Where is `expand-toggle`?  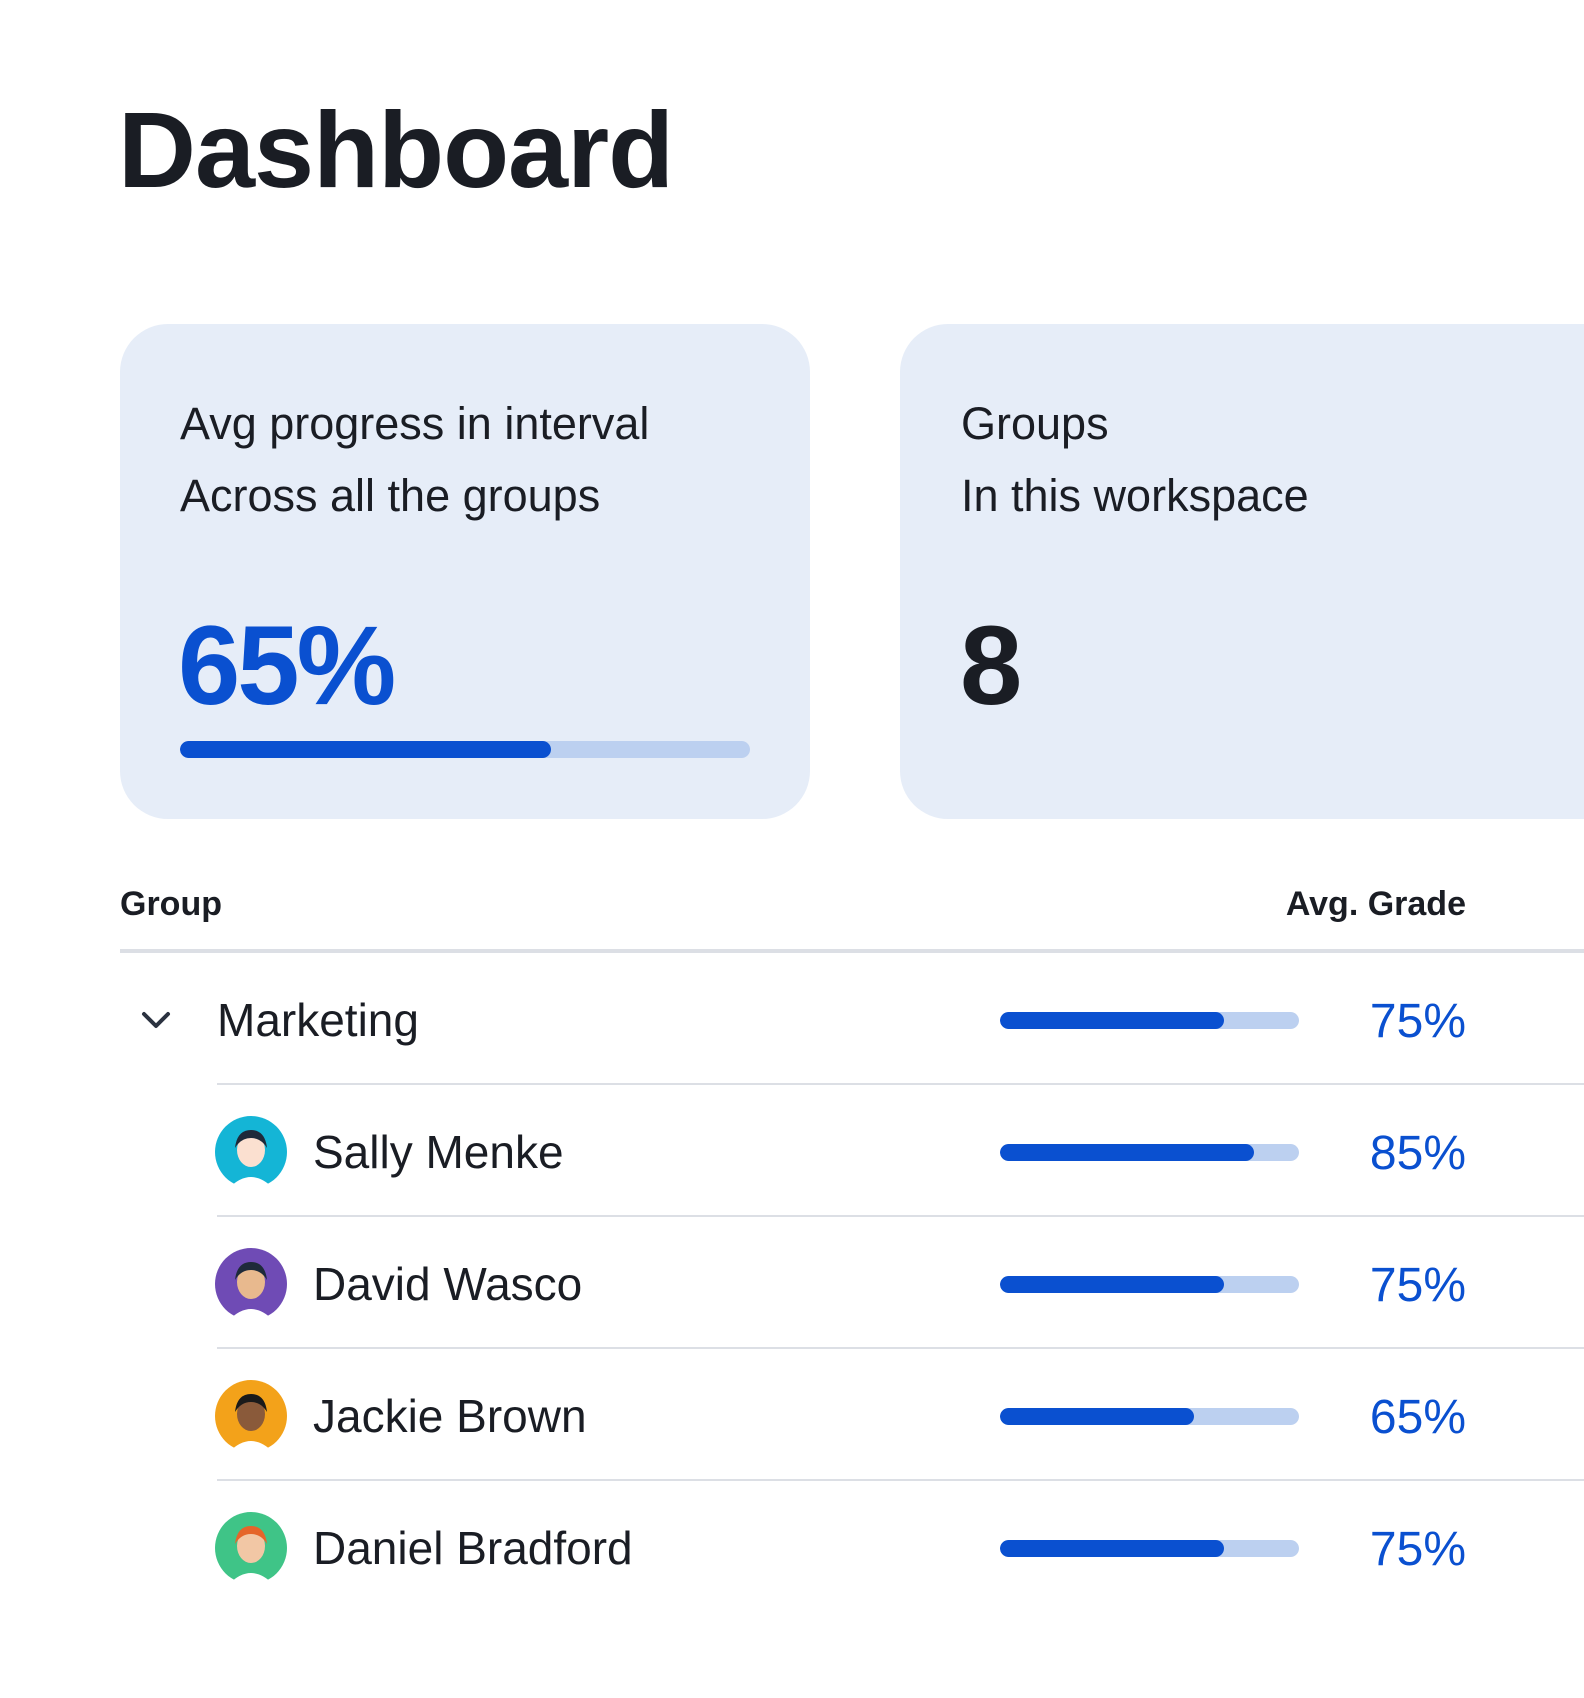 expand-toggle is located at coordinates (156, 1020).